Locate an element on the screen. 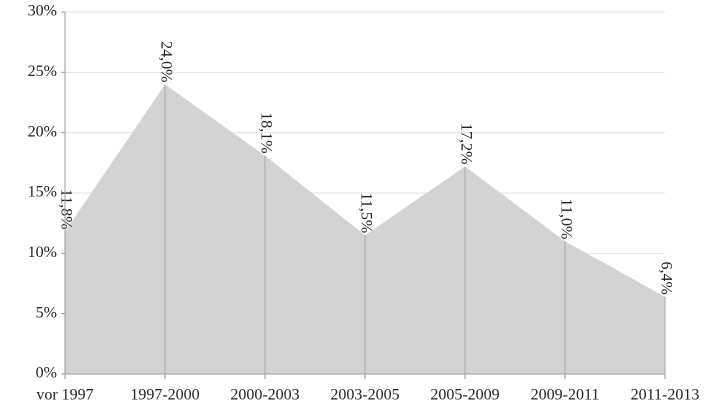 This screenshot has height=411, width=710. data-label: 11,5% is located at coordinates (365, 212).